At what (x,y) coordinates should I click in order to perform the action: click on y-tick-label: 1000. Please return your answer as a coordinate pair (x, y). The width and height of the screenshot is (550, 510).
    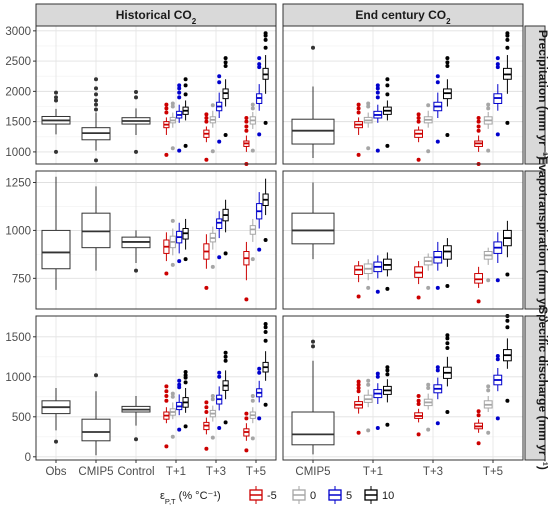
    Looking at the image, I should click on (18, 378).